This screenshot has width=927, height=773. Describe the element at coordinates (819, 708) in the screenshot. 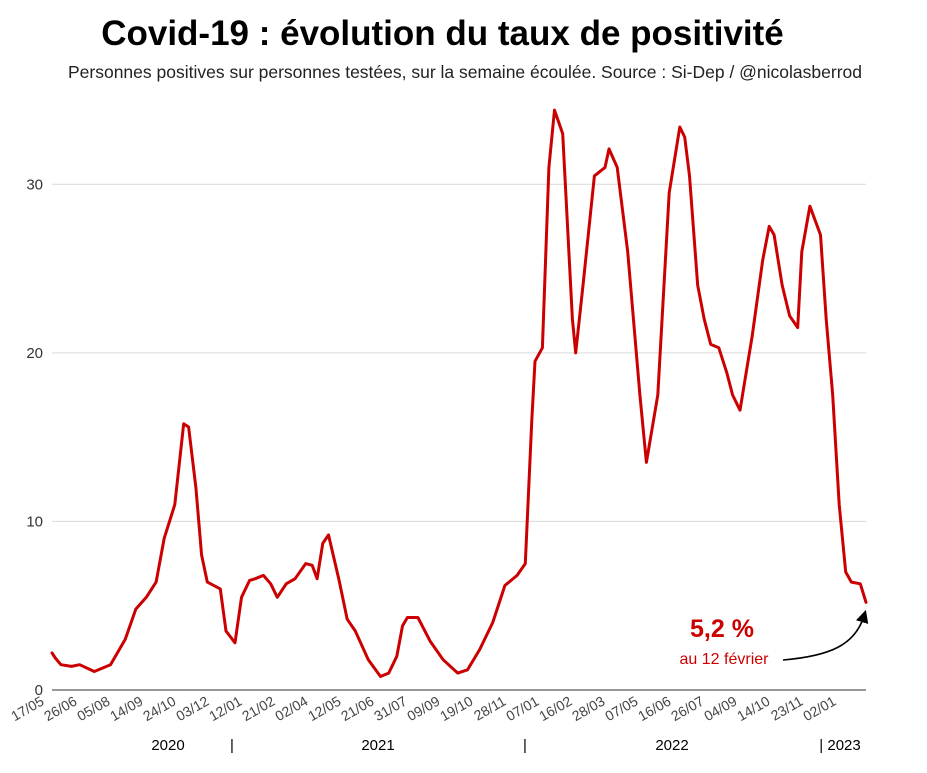

I see `x-tick-label: 02/01` at that location.